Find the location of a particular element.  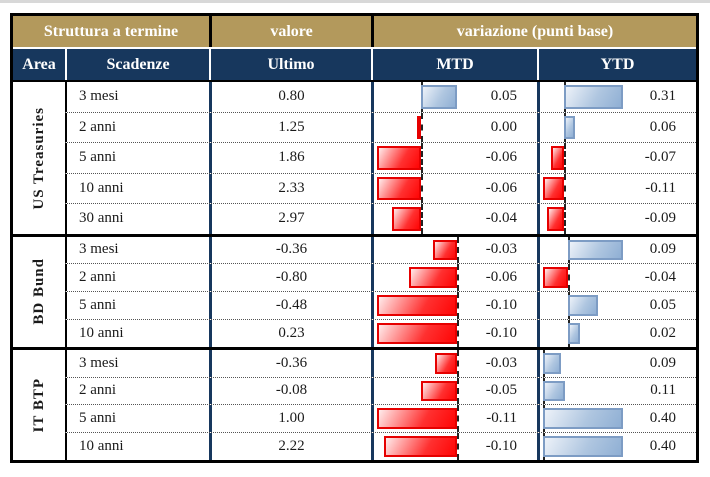

mtd-value: -0.11 is located at coordinates (501, 418).